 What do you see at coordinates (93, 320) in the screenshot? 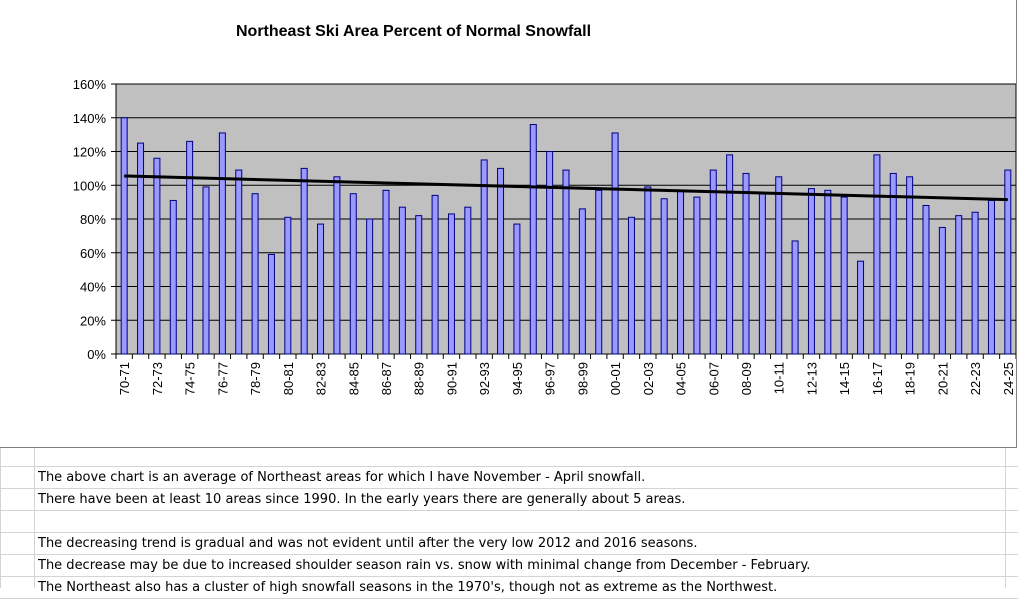
I see `y-tick-label: 20%` at bounding box center [93, 320].